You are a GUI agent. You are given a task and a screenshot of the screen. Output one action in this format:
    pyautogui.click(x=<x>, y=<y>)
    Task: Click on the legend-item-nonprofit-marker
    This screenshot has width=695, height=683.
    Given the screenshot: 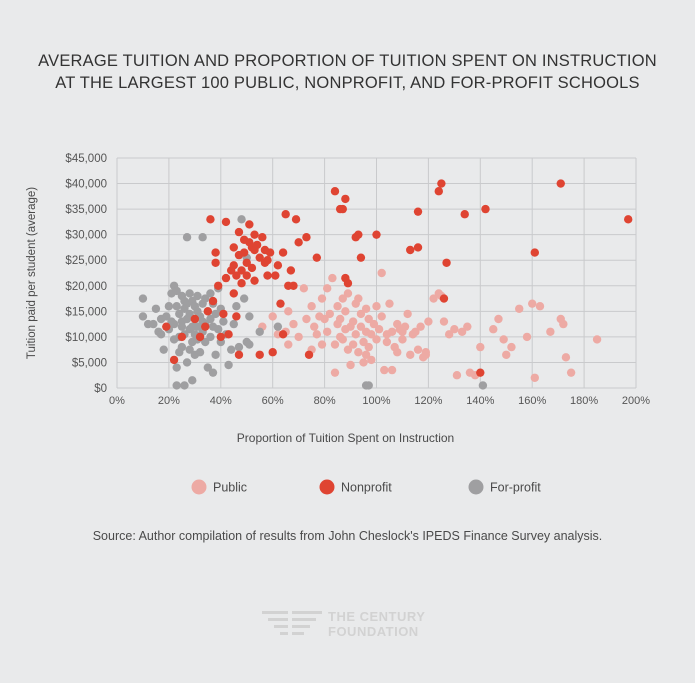 What is the action you would take?
    pyautogui.click(x=327, y=487)
    